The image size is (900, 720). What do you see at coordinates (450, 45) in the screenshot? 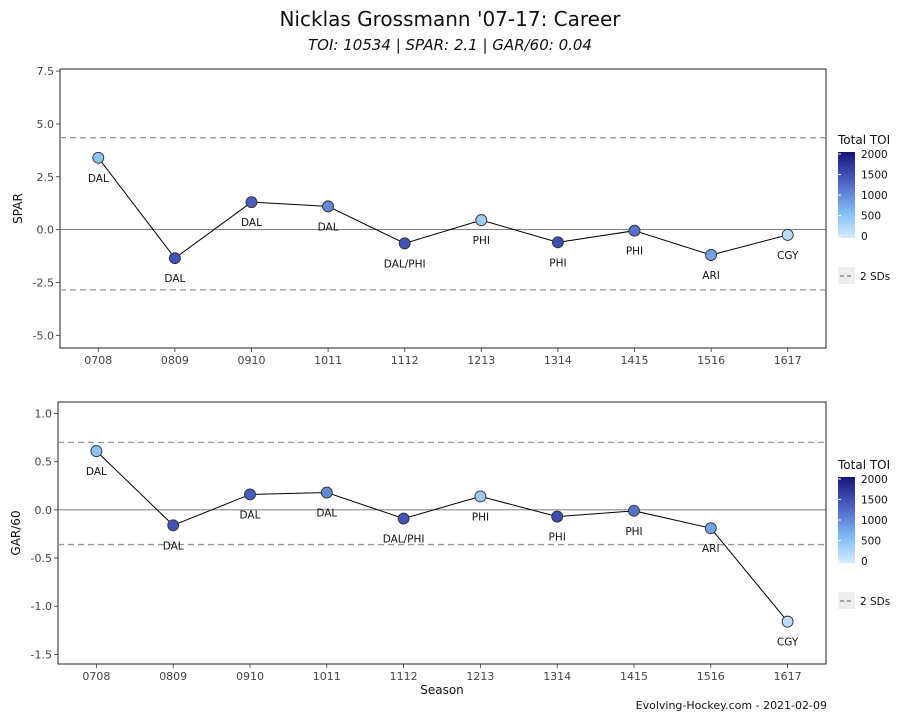
I see `chart-subtitle: TOI: 10534 | SPAR: 2.1 | GAR/60: 0.04` at bounding box center [450, 45].